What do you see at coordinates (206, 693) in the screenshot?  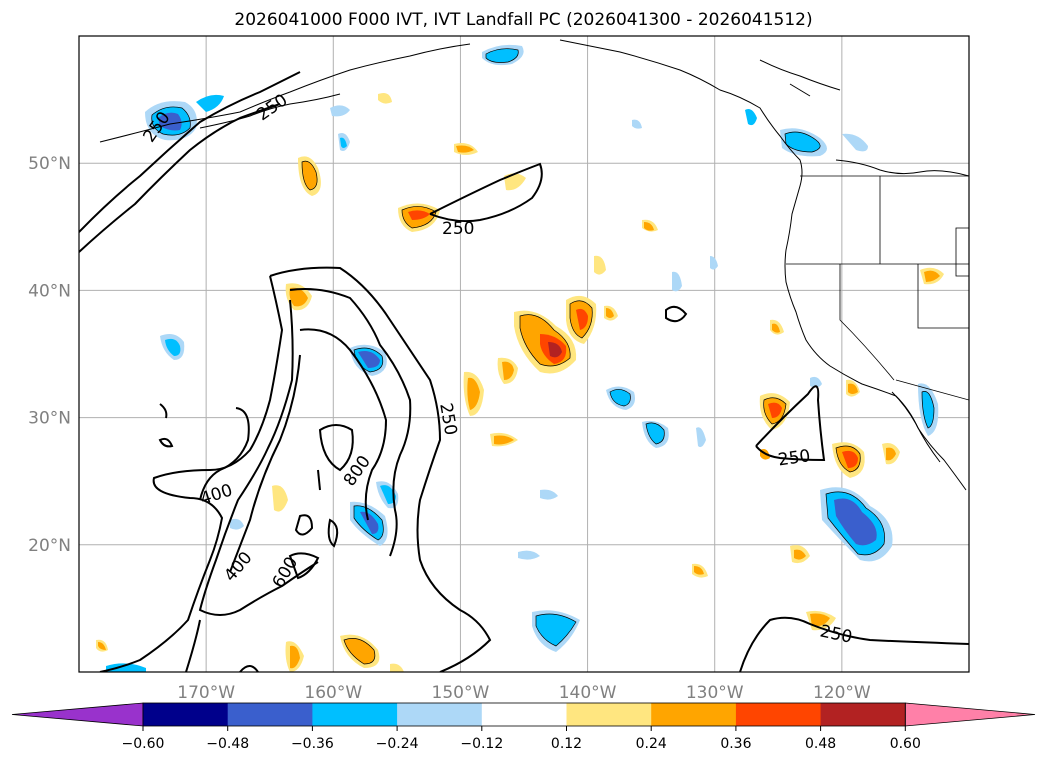 I see `longitude-tick-label: 170°W` at bounding box center [206, 693].